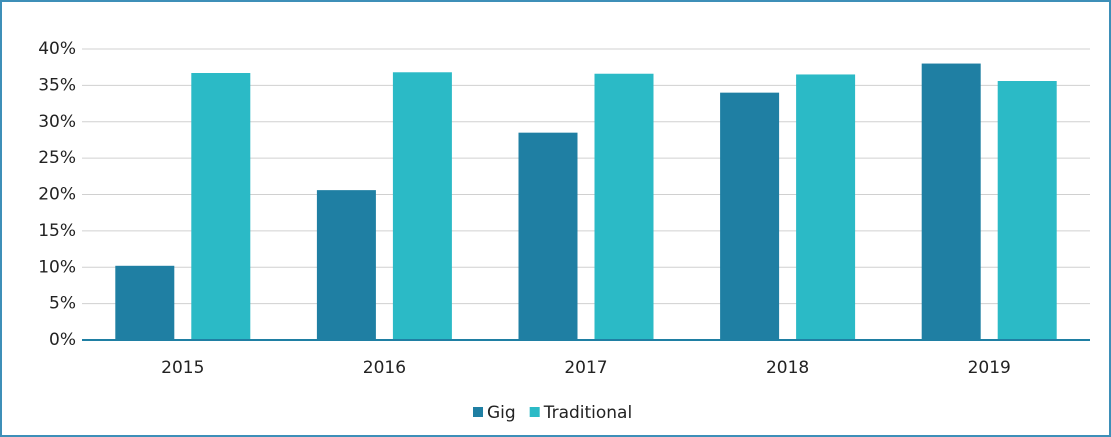  Describe the element at coordinates (989, 368) in the screenshot. I see `x-tick-label: 2019` at that location.